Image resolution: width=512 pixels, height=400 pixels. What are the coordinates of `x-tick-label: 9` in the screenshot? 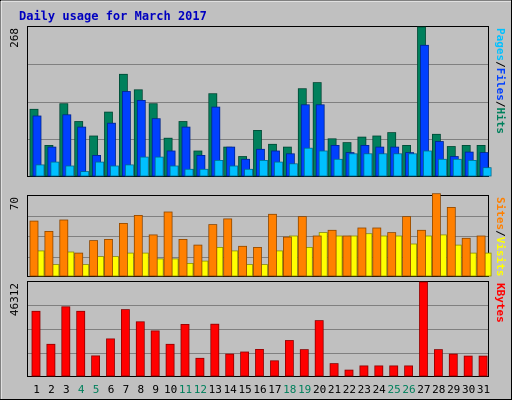 It's located at (155, 389).